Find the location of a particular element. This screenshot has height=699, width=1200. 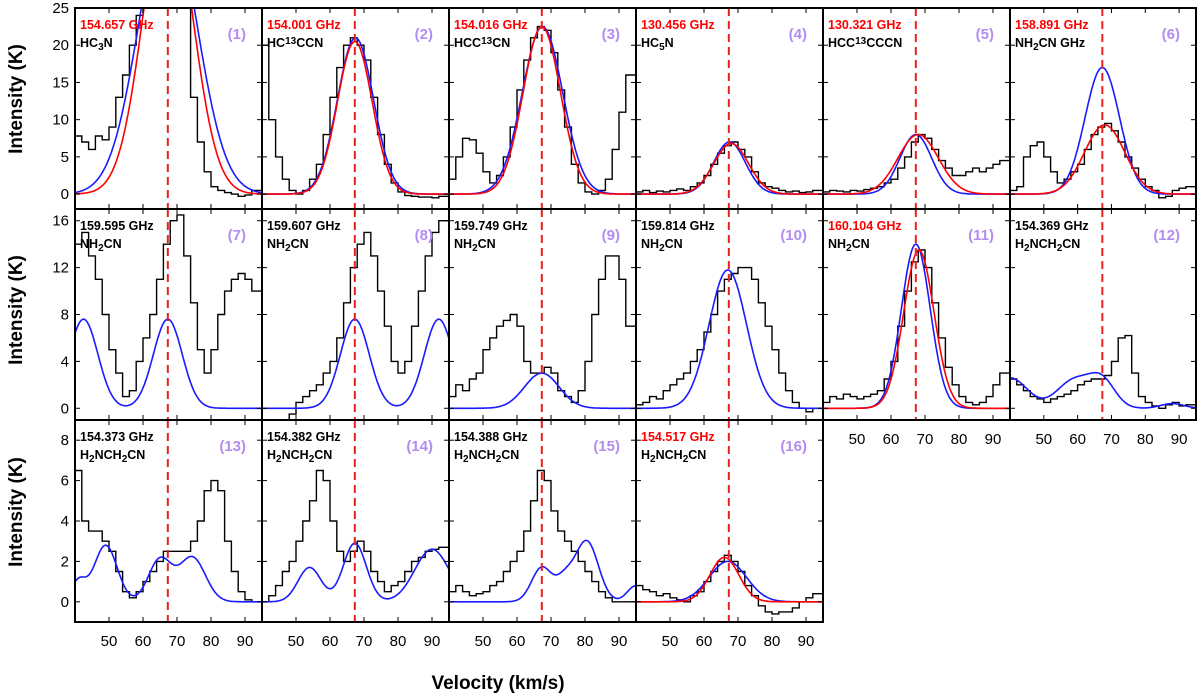

panel-10-observed-spectrum is located at coordinates (729, 339).